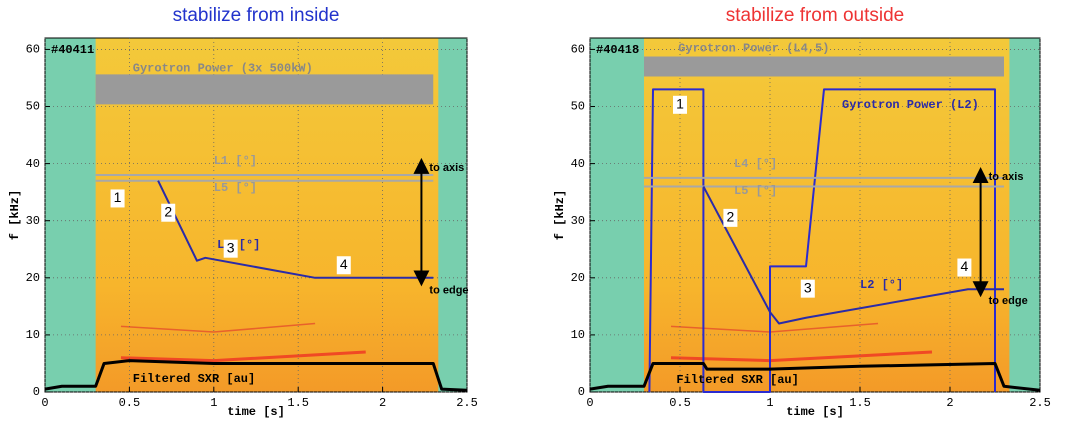  What do you see at coordinates (815, 15) in the screenshot?
I see `chart-title: stabilize from outside` at bounding box center [815, 15].